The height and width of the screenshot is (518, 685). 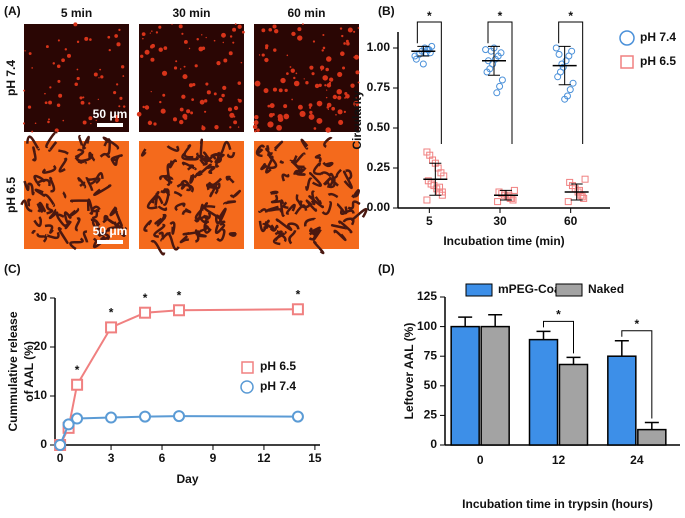 I want to click on y-tick-label: 0.75, so click(x=379, y=87).